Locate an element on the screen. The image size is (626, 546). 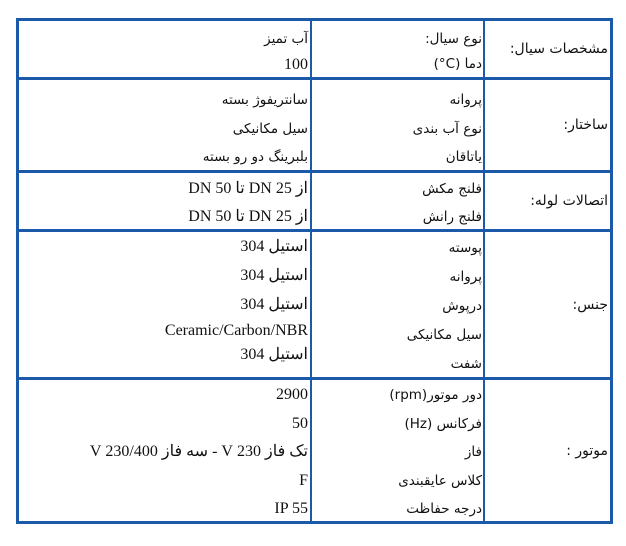
row-label-fluid: مشخصات سیال: is located at coordinates (558, 49).